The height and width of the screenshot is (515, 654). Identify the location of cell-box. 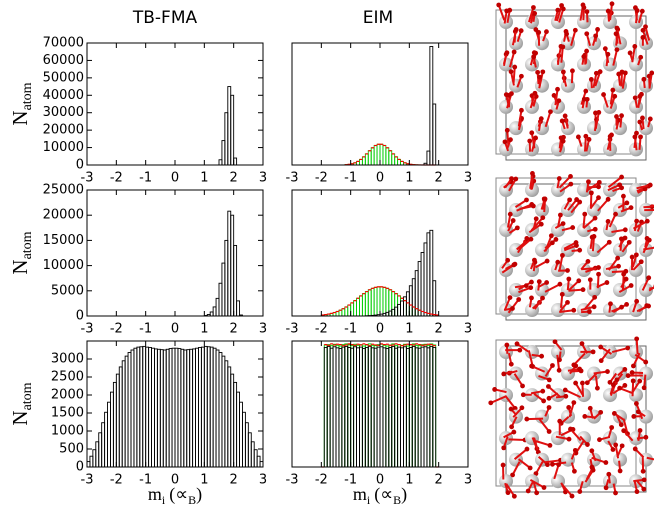
(566, 246).